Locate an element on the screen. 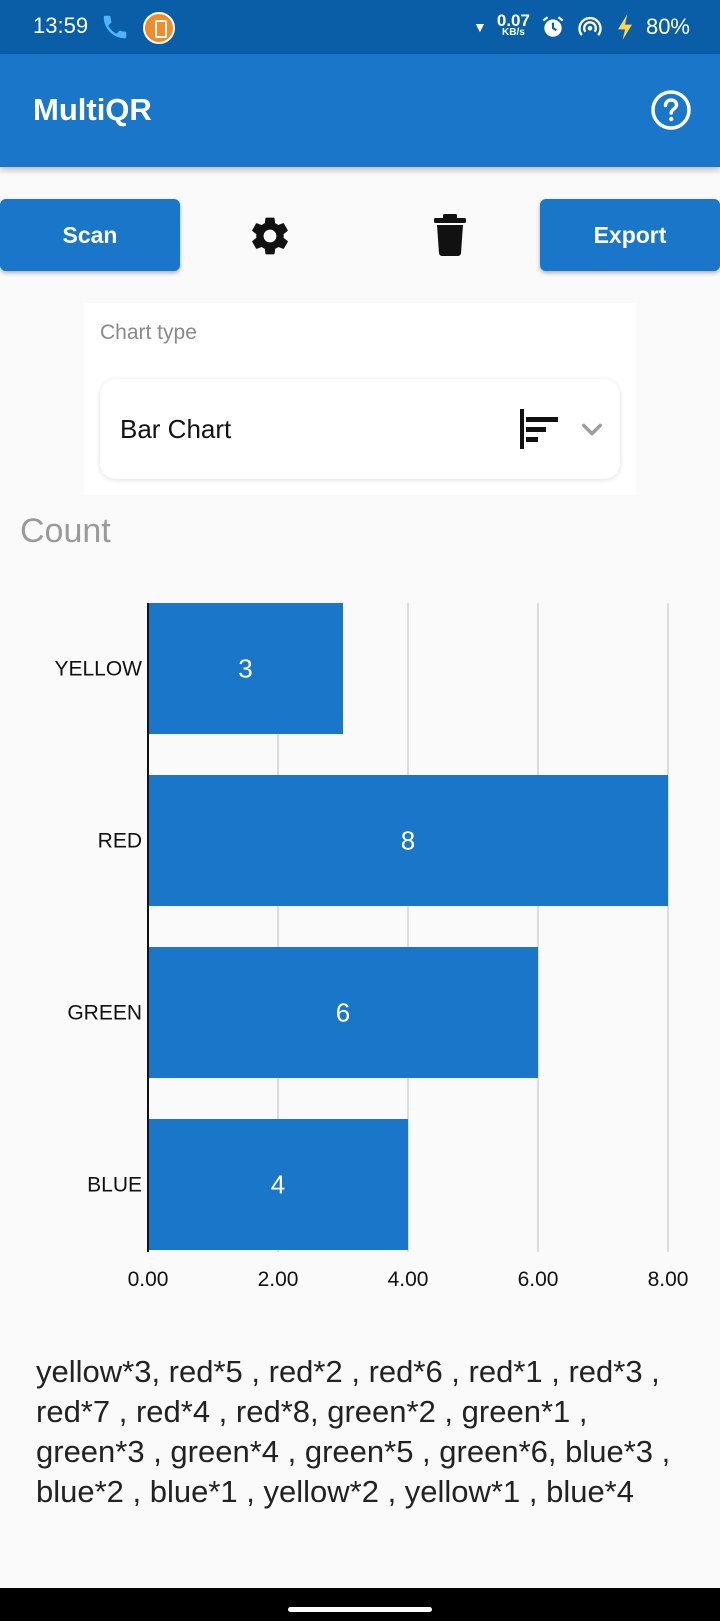  trash-icon is located at coordinates (450, 235).